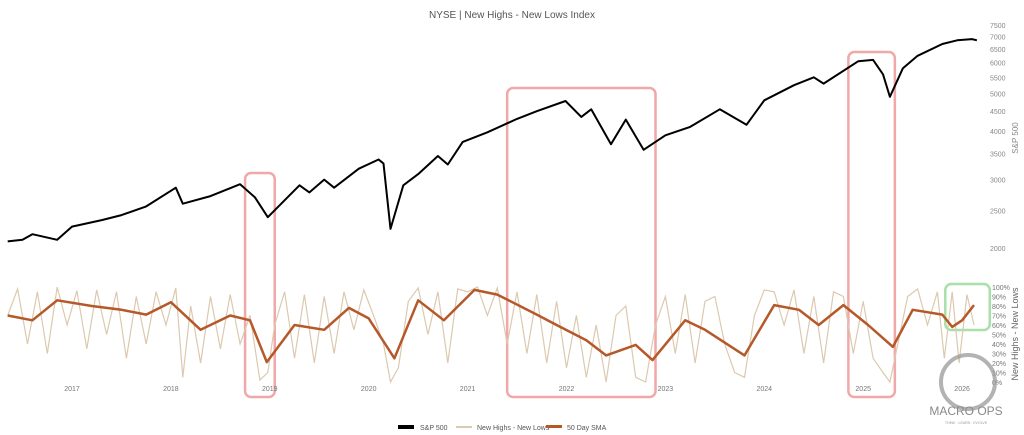 The width and height of the screenshot is (1024, 435). I want to click on y-tick-label-nhnl: 20%, so click(999, 364).